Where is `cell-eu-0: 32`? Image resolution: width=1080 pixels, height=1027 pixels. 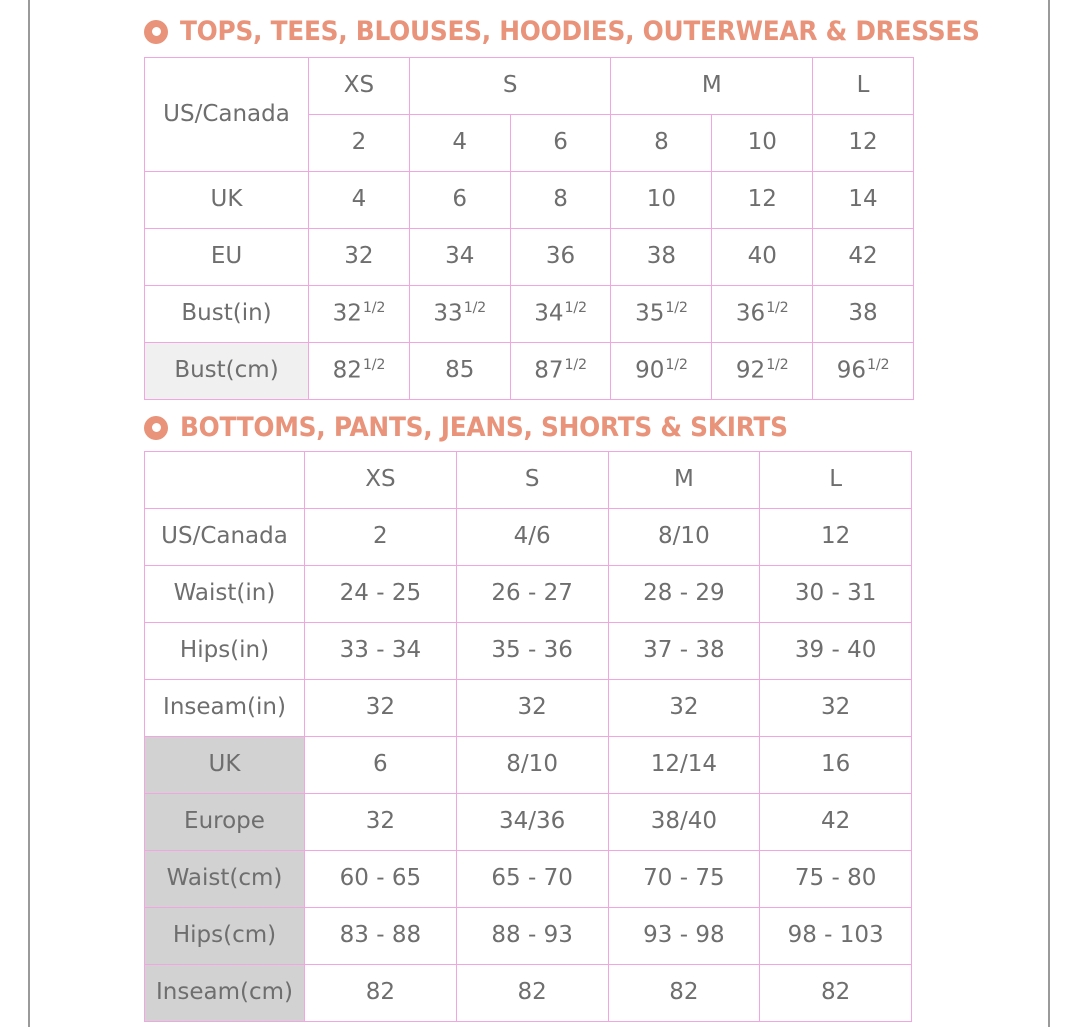 cell-eu-0: 32 is located at coordinates (359, 257).